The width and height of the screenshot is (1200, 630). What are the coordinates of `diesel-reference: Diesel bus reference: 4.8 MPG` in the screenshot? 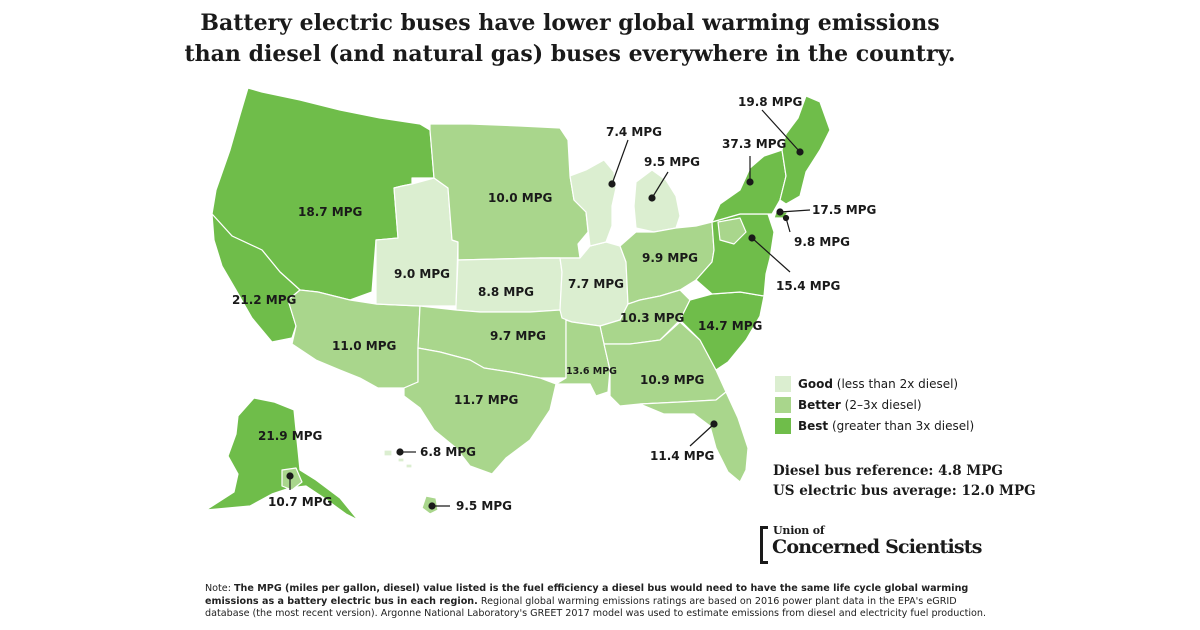 It's located at (888, 471).